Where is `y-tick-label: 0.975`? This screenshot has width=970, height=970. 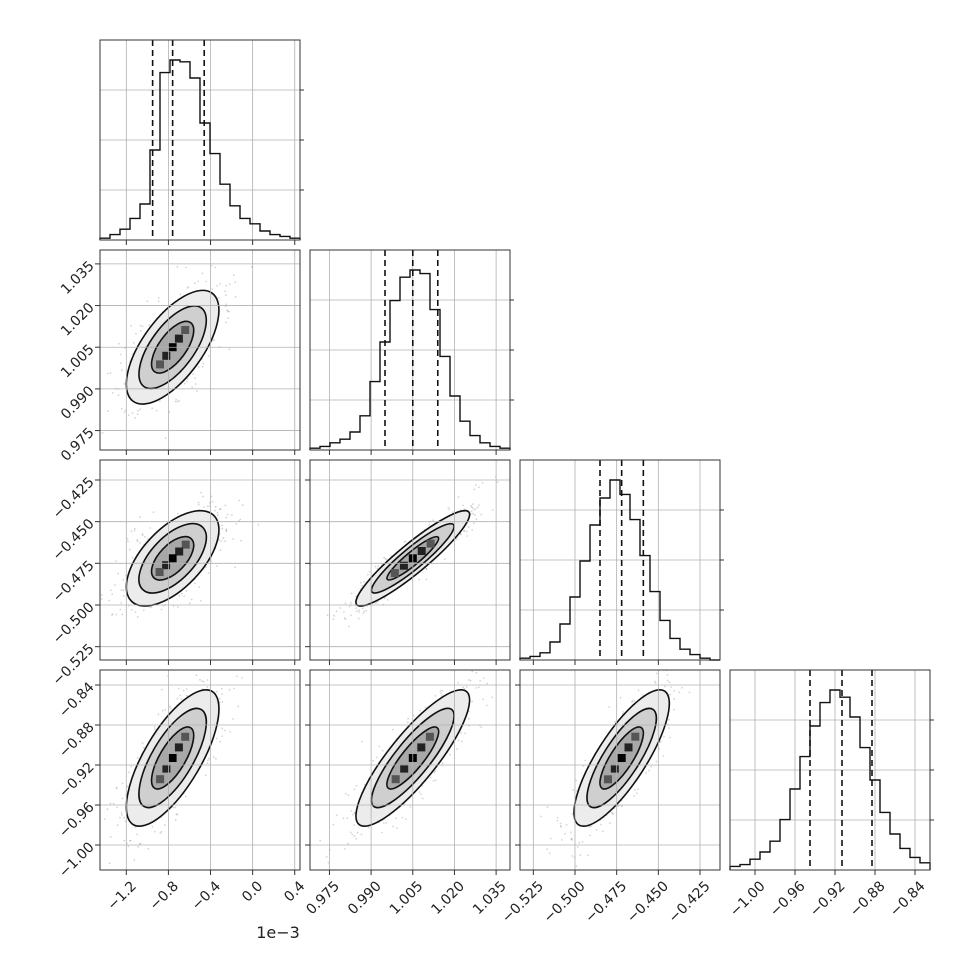
y-tick-label: 0.975 is located at coordinates (78, 445).